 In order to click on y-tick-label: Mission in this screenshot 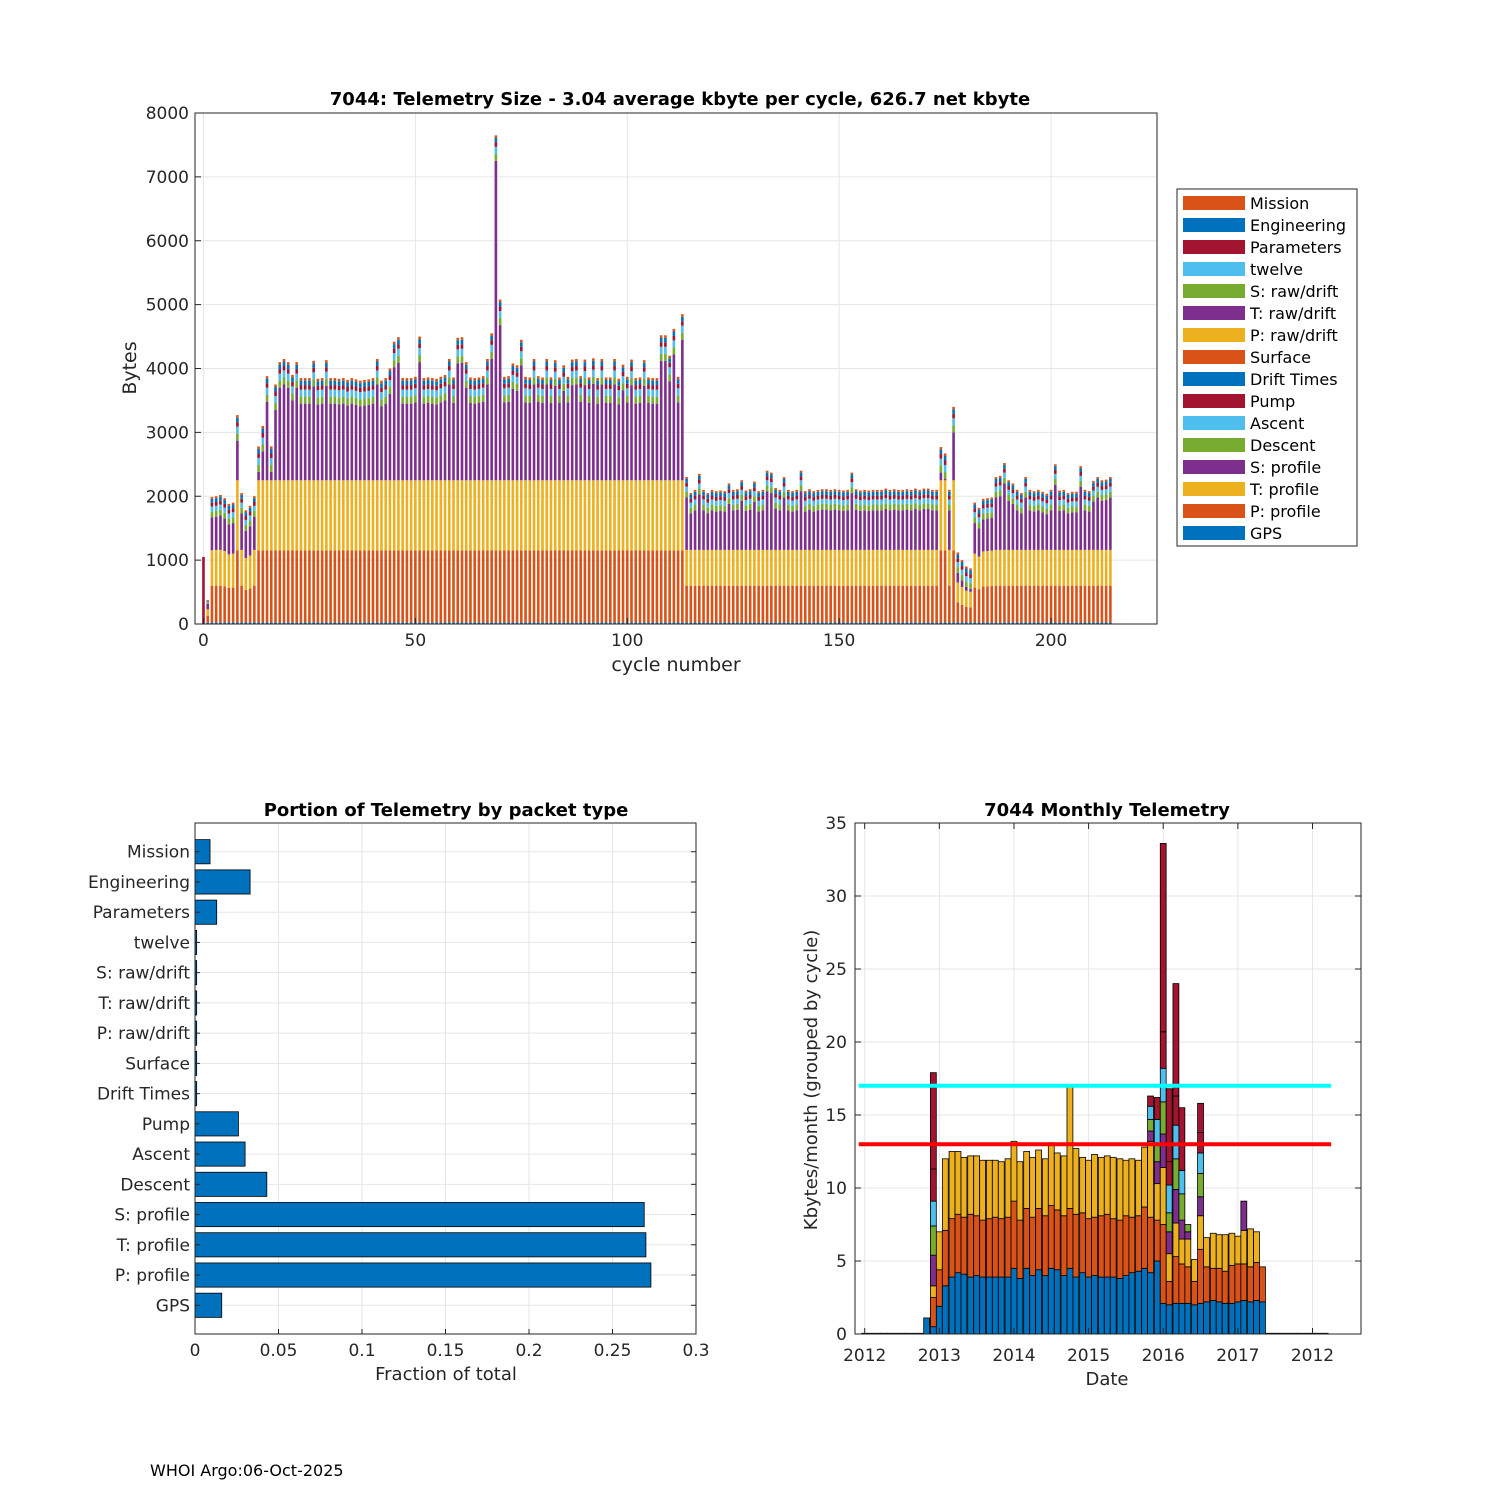, I will do `click(158, 853)`.